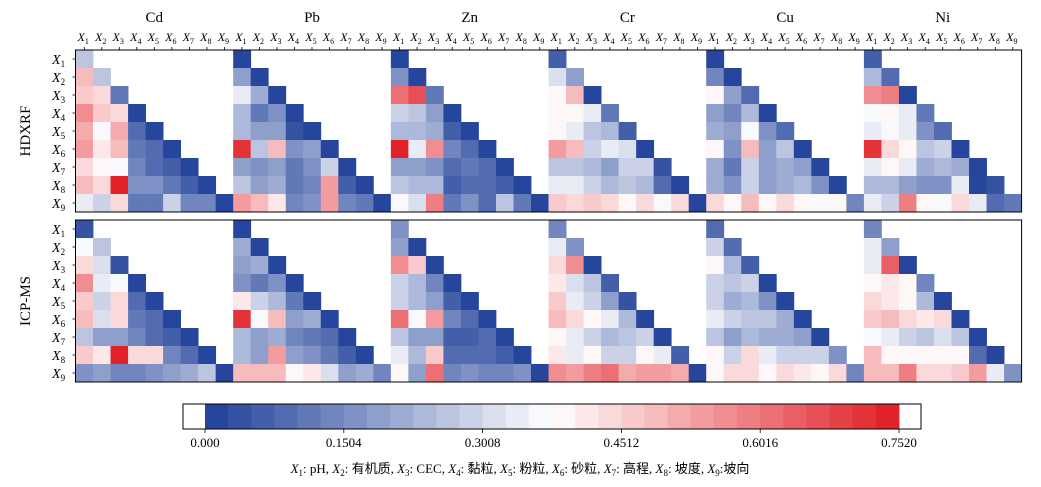 This screenshot has width=1041, height=487. I want to click on y-tick-label: X9, so click(58, 375).